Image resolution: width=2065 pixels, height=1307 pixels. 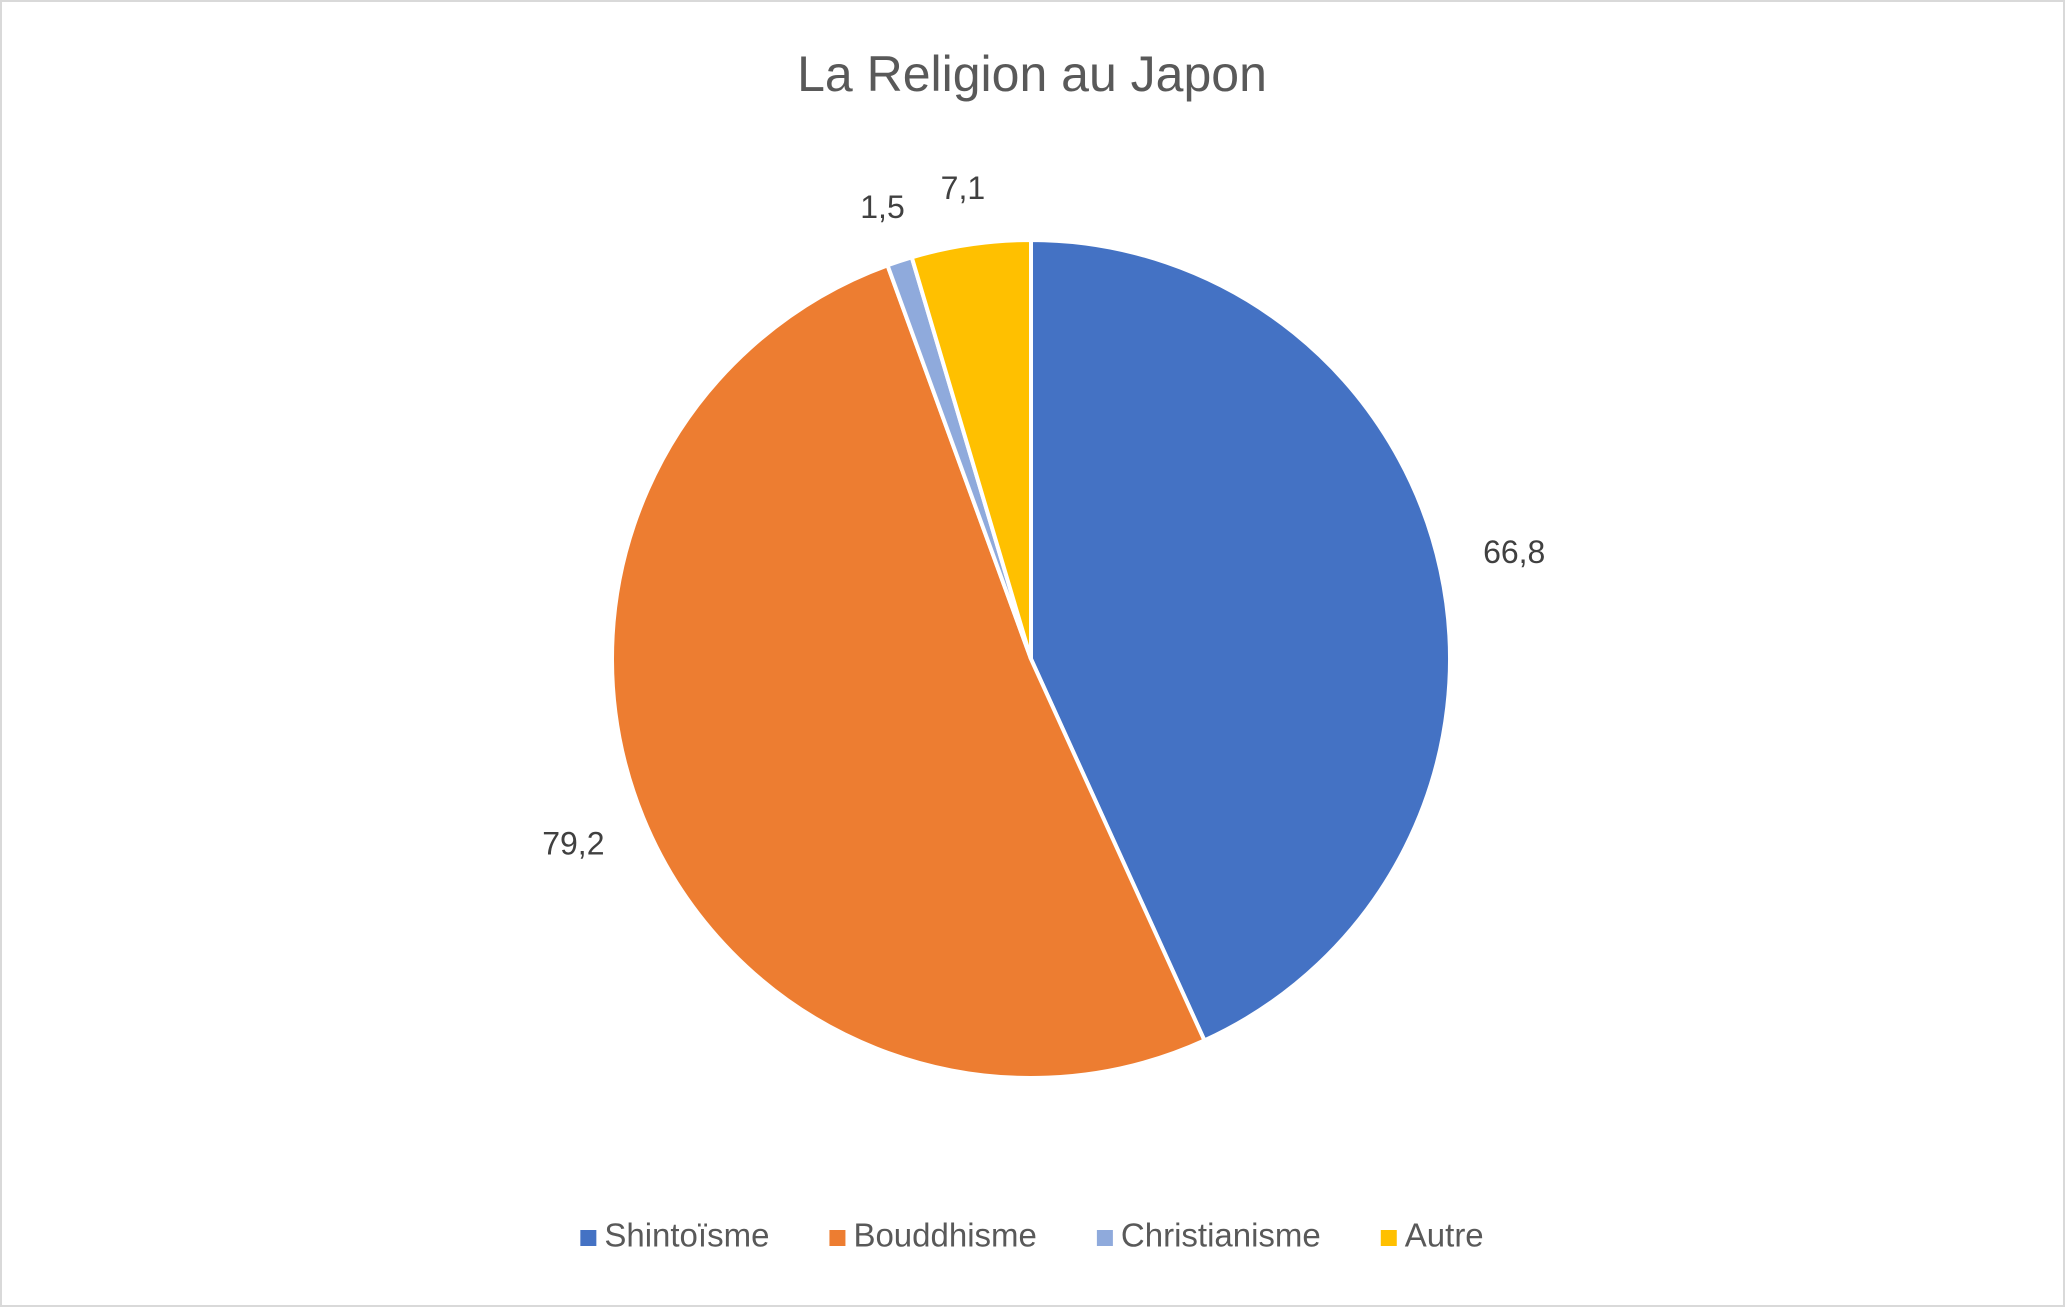 What do you see at coordinates (1032, 74) in the screenshot?
I see `chart-title: La Religion au Japon` at bounding box center [1032, 74].